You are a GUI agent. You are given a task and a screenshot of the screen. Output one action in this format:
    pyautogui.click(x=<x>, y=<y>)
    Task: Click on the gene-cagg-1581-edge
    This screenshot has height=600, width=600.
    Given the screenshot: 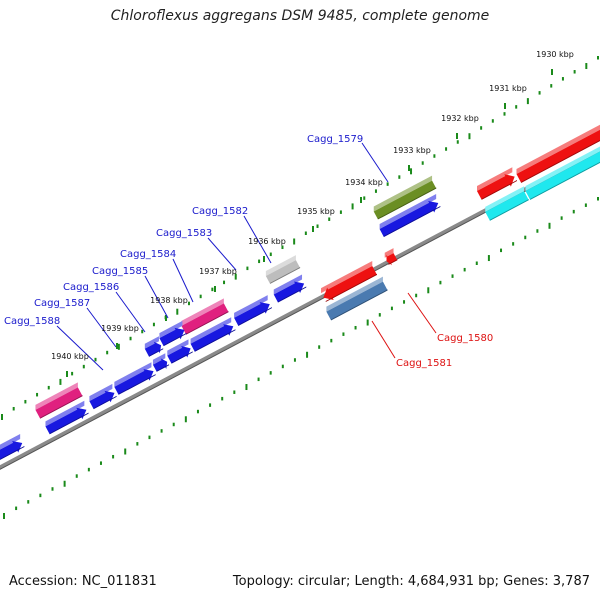 What is the action you would take?
    pyautogui.click(x=359, y=305)
    